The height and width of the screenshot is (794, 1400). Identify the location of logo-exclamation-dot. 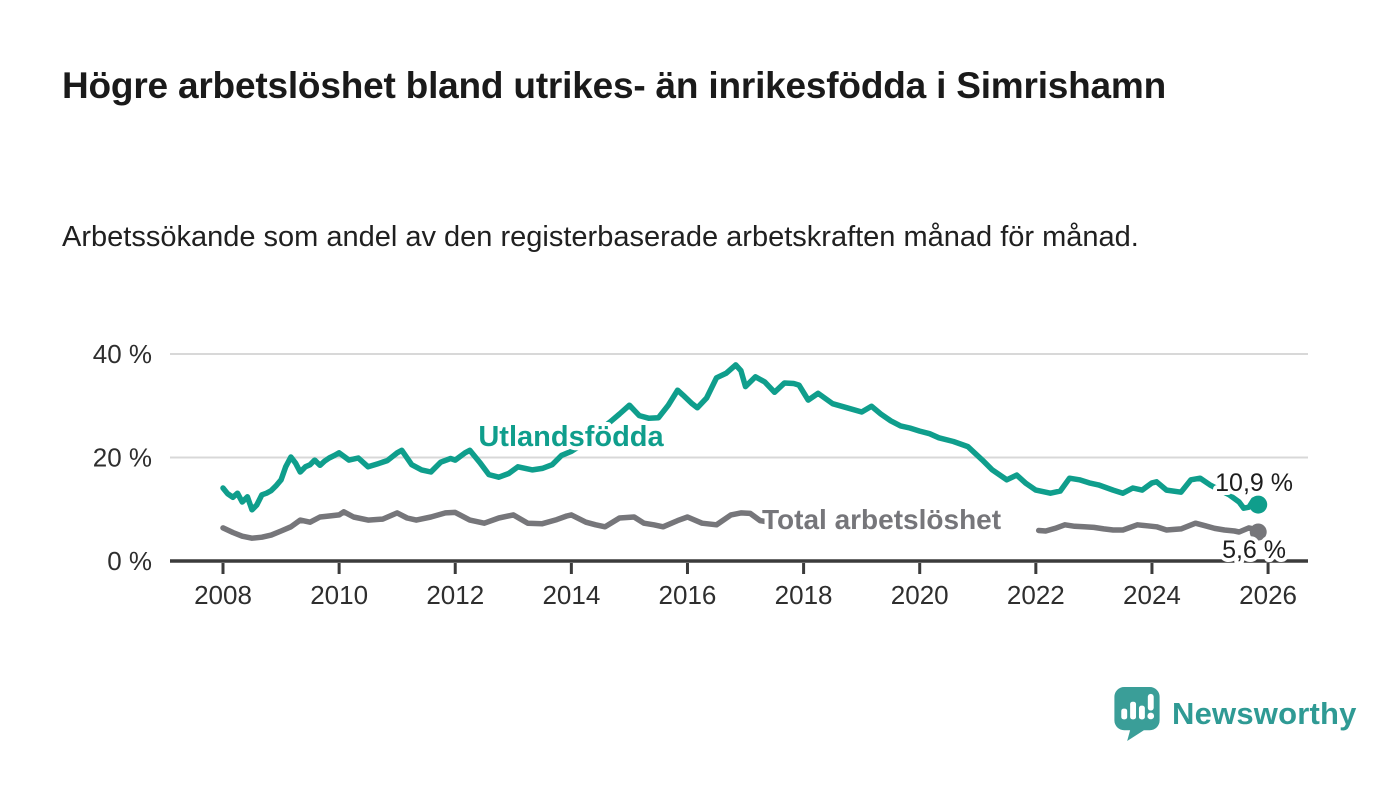
(1151, 716).